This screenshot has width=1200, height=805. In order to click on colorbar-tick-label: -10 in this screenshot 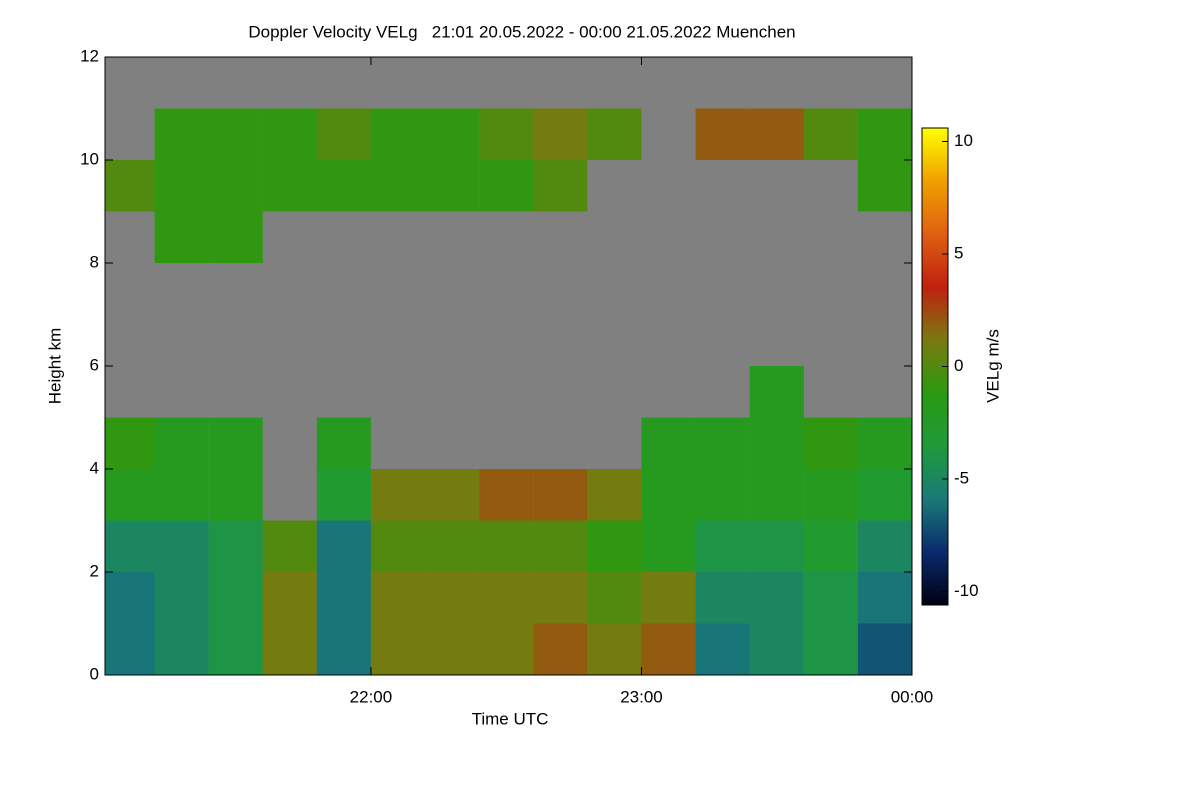, I will do `click(966, 590)`.